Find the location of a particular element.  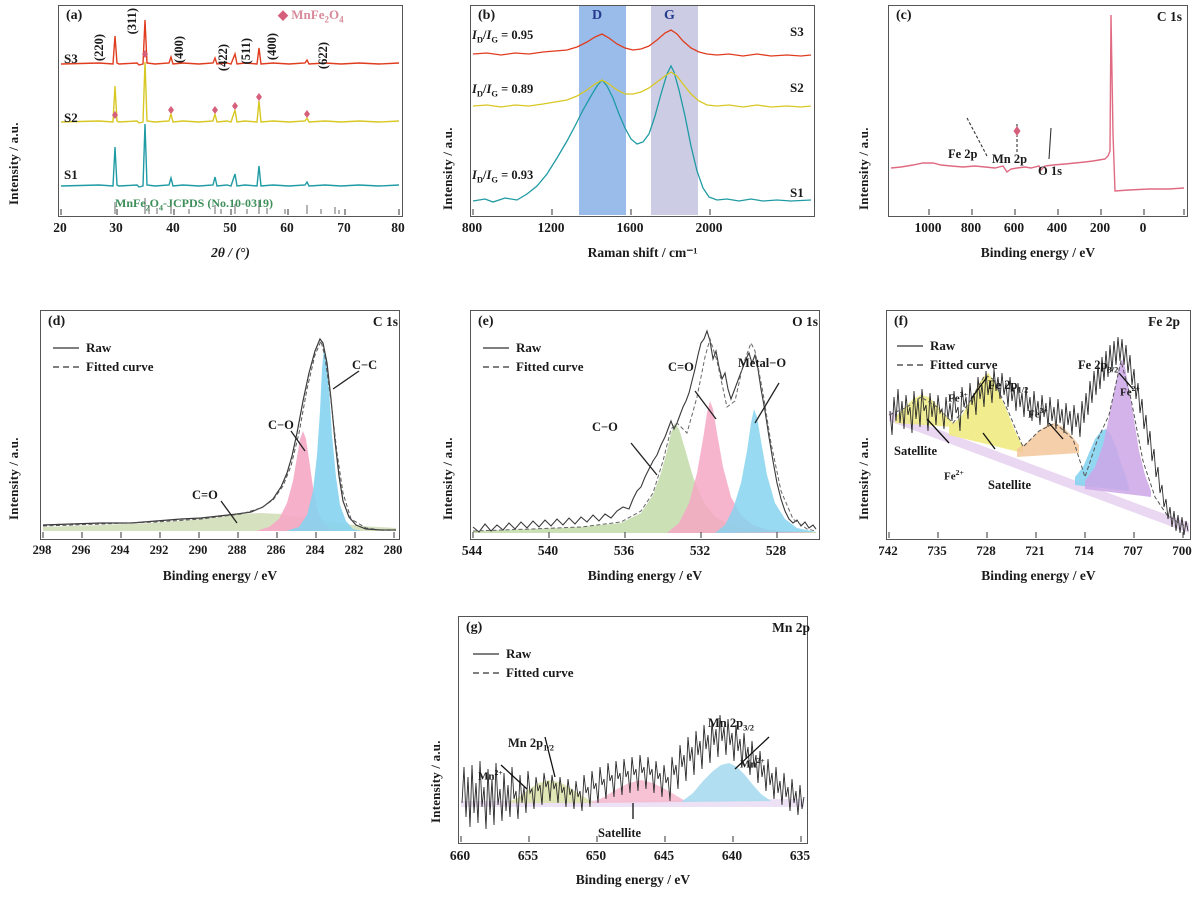

legend-label-fitted-e: Fitted curve is located at coordinates (550, 366).